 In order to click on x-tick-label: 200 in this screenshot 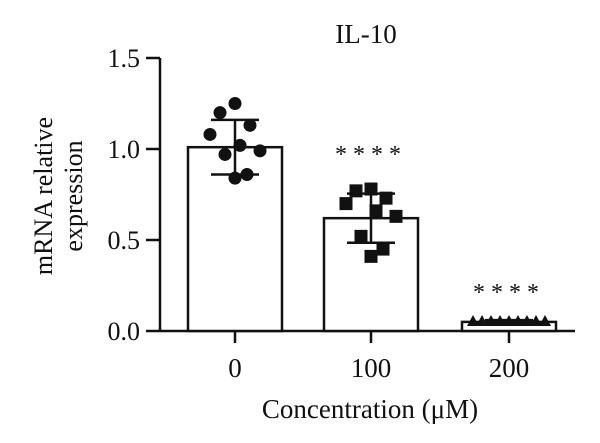, I will do `click(509, 368)`.